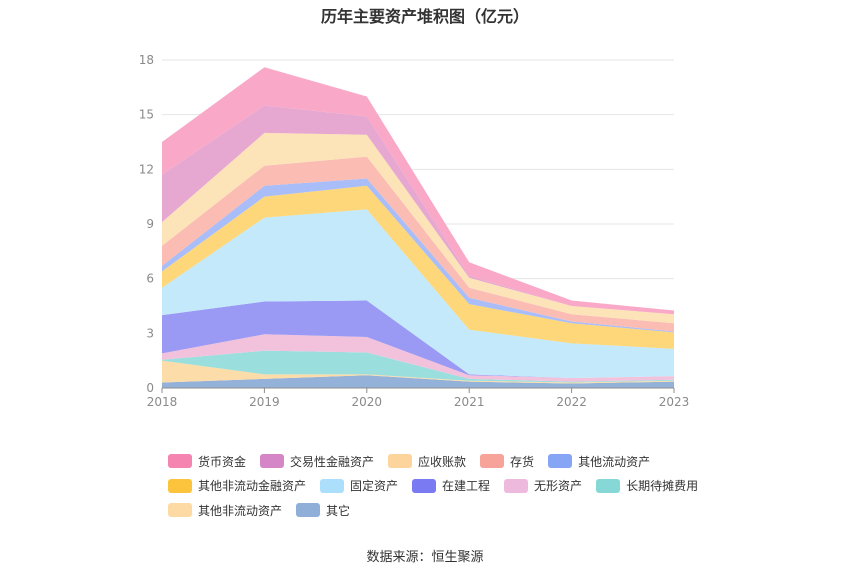 The width and height of the screenshot is (850, 575). Describe the element at coordinates (146, 169) in the screenshot. I see `y-tick-label: 12` at that location.